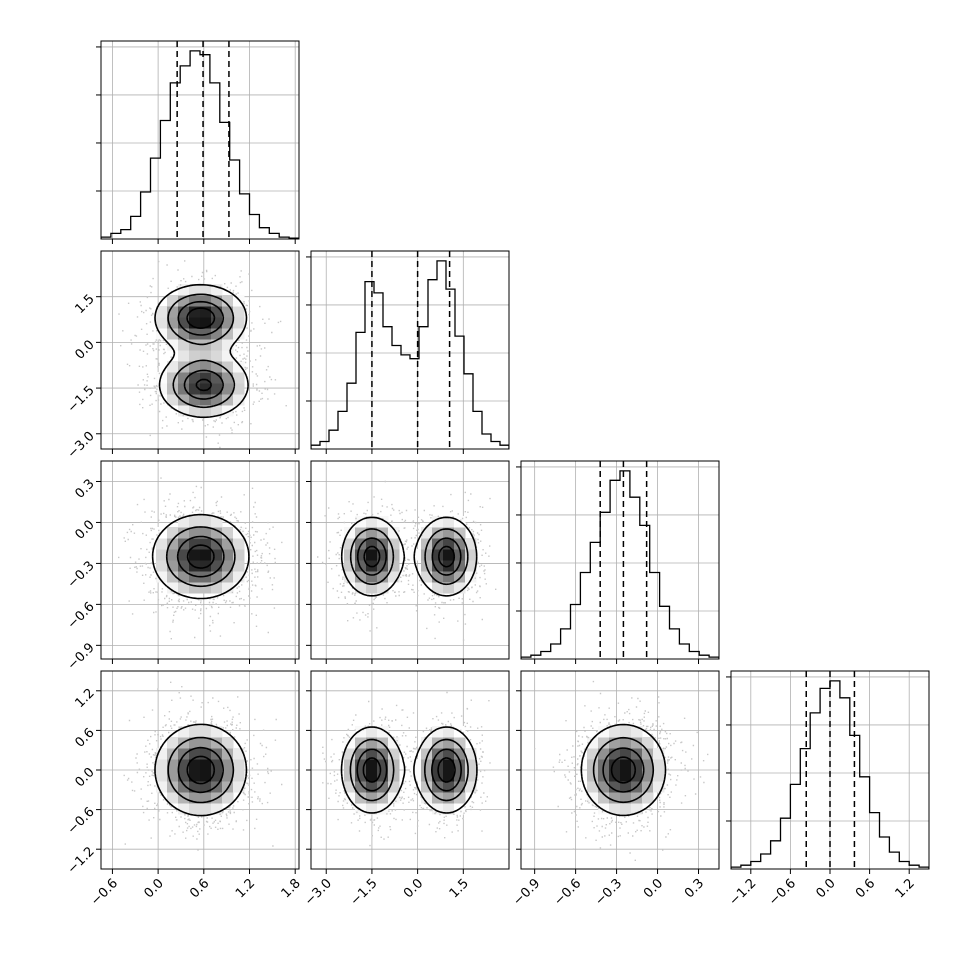 This screenshot has height=970, width=970. What do you see at coordinates (84, 698) in the screenshot?
I see `ytick-label: 1.2` at bounding box center [84, 698].